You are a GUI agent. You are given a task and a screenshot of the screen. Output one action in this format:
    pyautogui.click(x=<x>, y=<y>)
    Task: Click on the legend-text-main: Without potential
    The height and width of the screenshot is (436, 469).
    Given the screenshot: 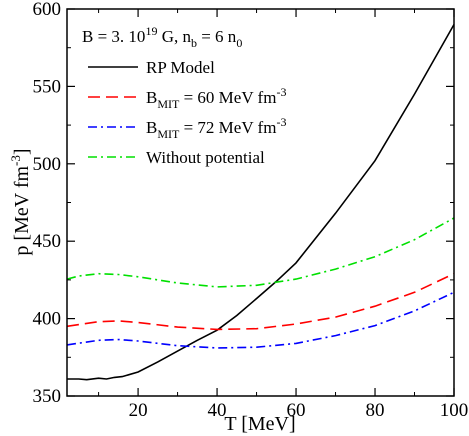 What is the action you would take?
    pyautogui.click(x=205, y=157)
    